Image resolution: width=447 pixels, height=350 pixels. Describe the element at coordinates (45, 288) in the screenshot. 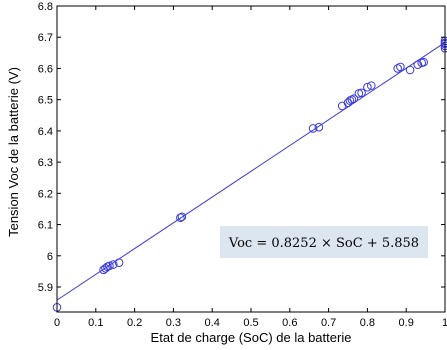

I see `y-tick-label: 5.9` at that location.